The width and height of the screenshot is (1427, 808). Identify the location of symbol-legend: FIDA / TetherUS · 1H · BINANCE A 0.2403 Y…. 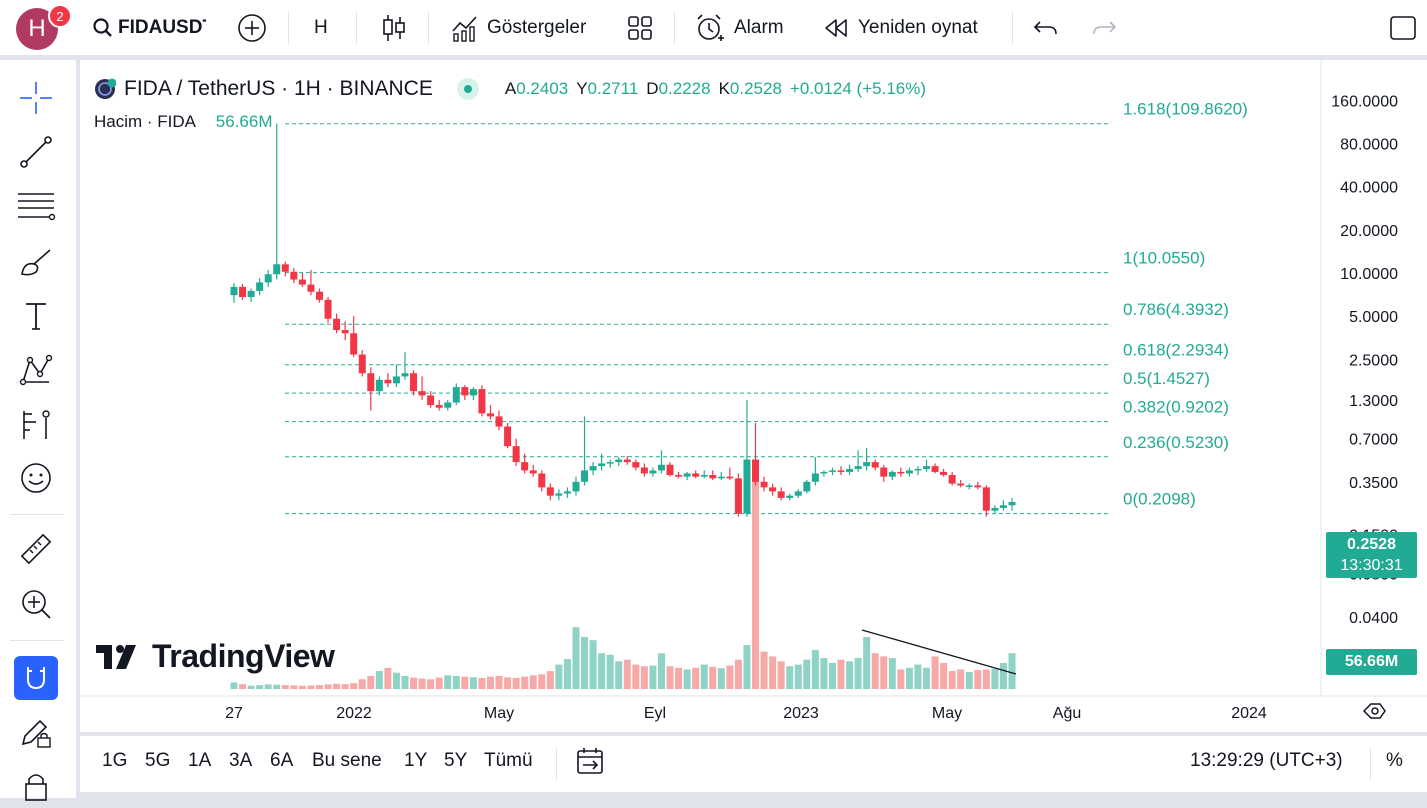
(510, 89).